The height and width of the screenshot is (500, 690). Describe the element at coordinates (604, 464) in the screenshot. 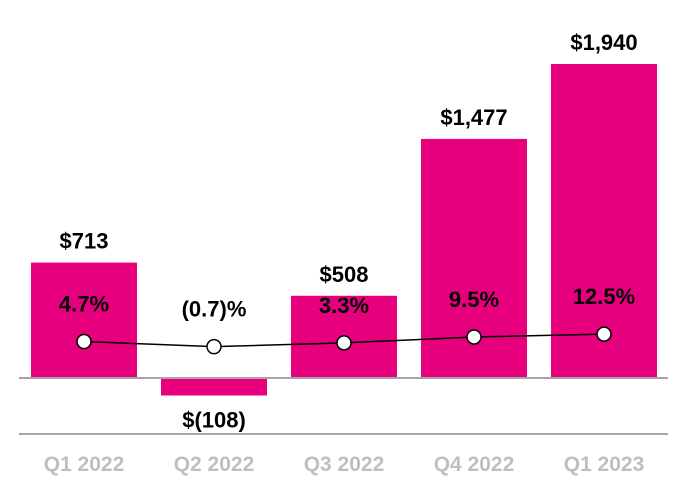

I see `x-tick-label: Q1 2023` at that location.